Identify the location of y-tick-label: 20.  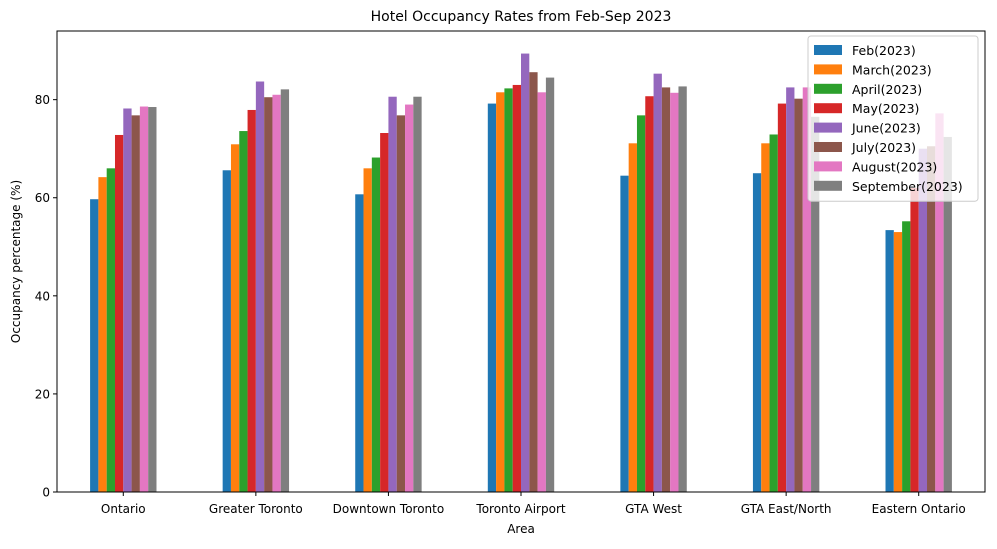
(42, 394).